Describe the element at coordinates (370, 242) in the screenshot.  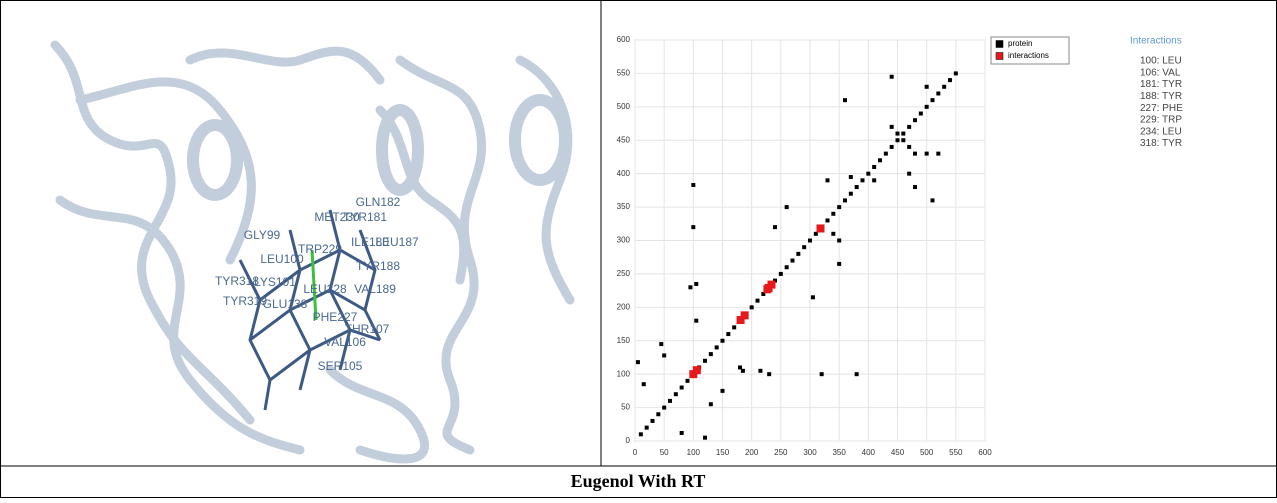
I see `residue-label: ILE180` at that location.